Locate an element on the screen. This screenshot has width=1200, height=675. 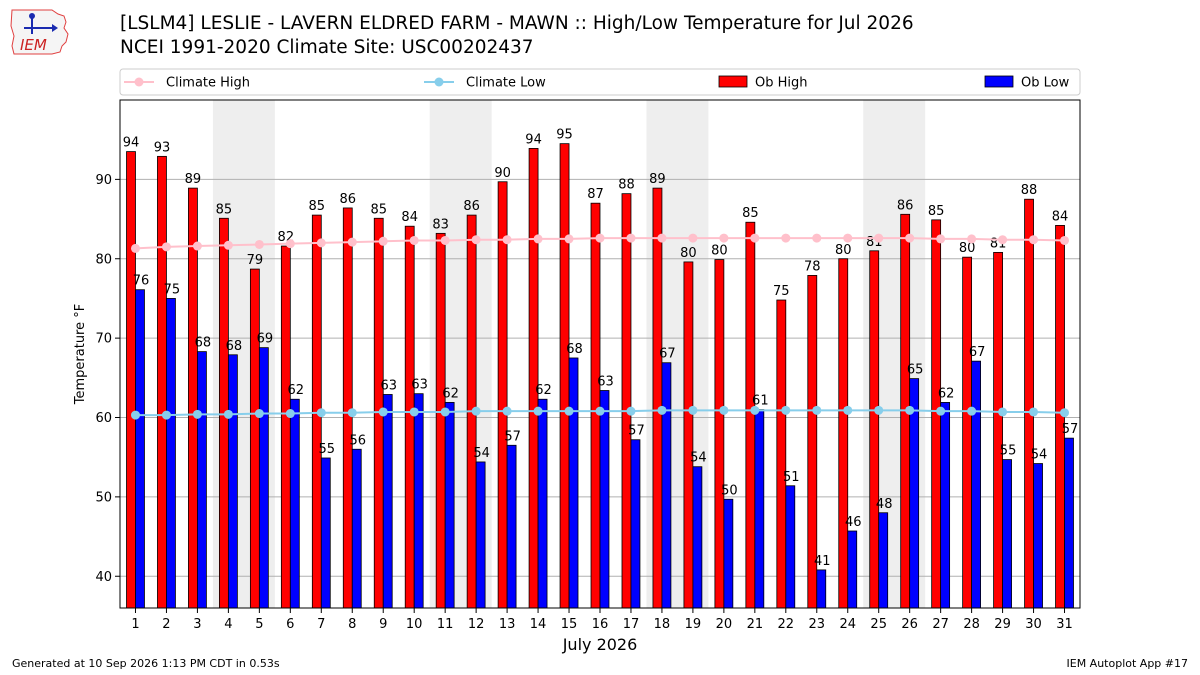
logo-text: IEM is located at coordinates (33, 45).